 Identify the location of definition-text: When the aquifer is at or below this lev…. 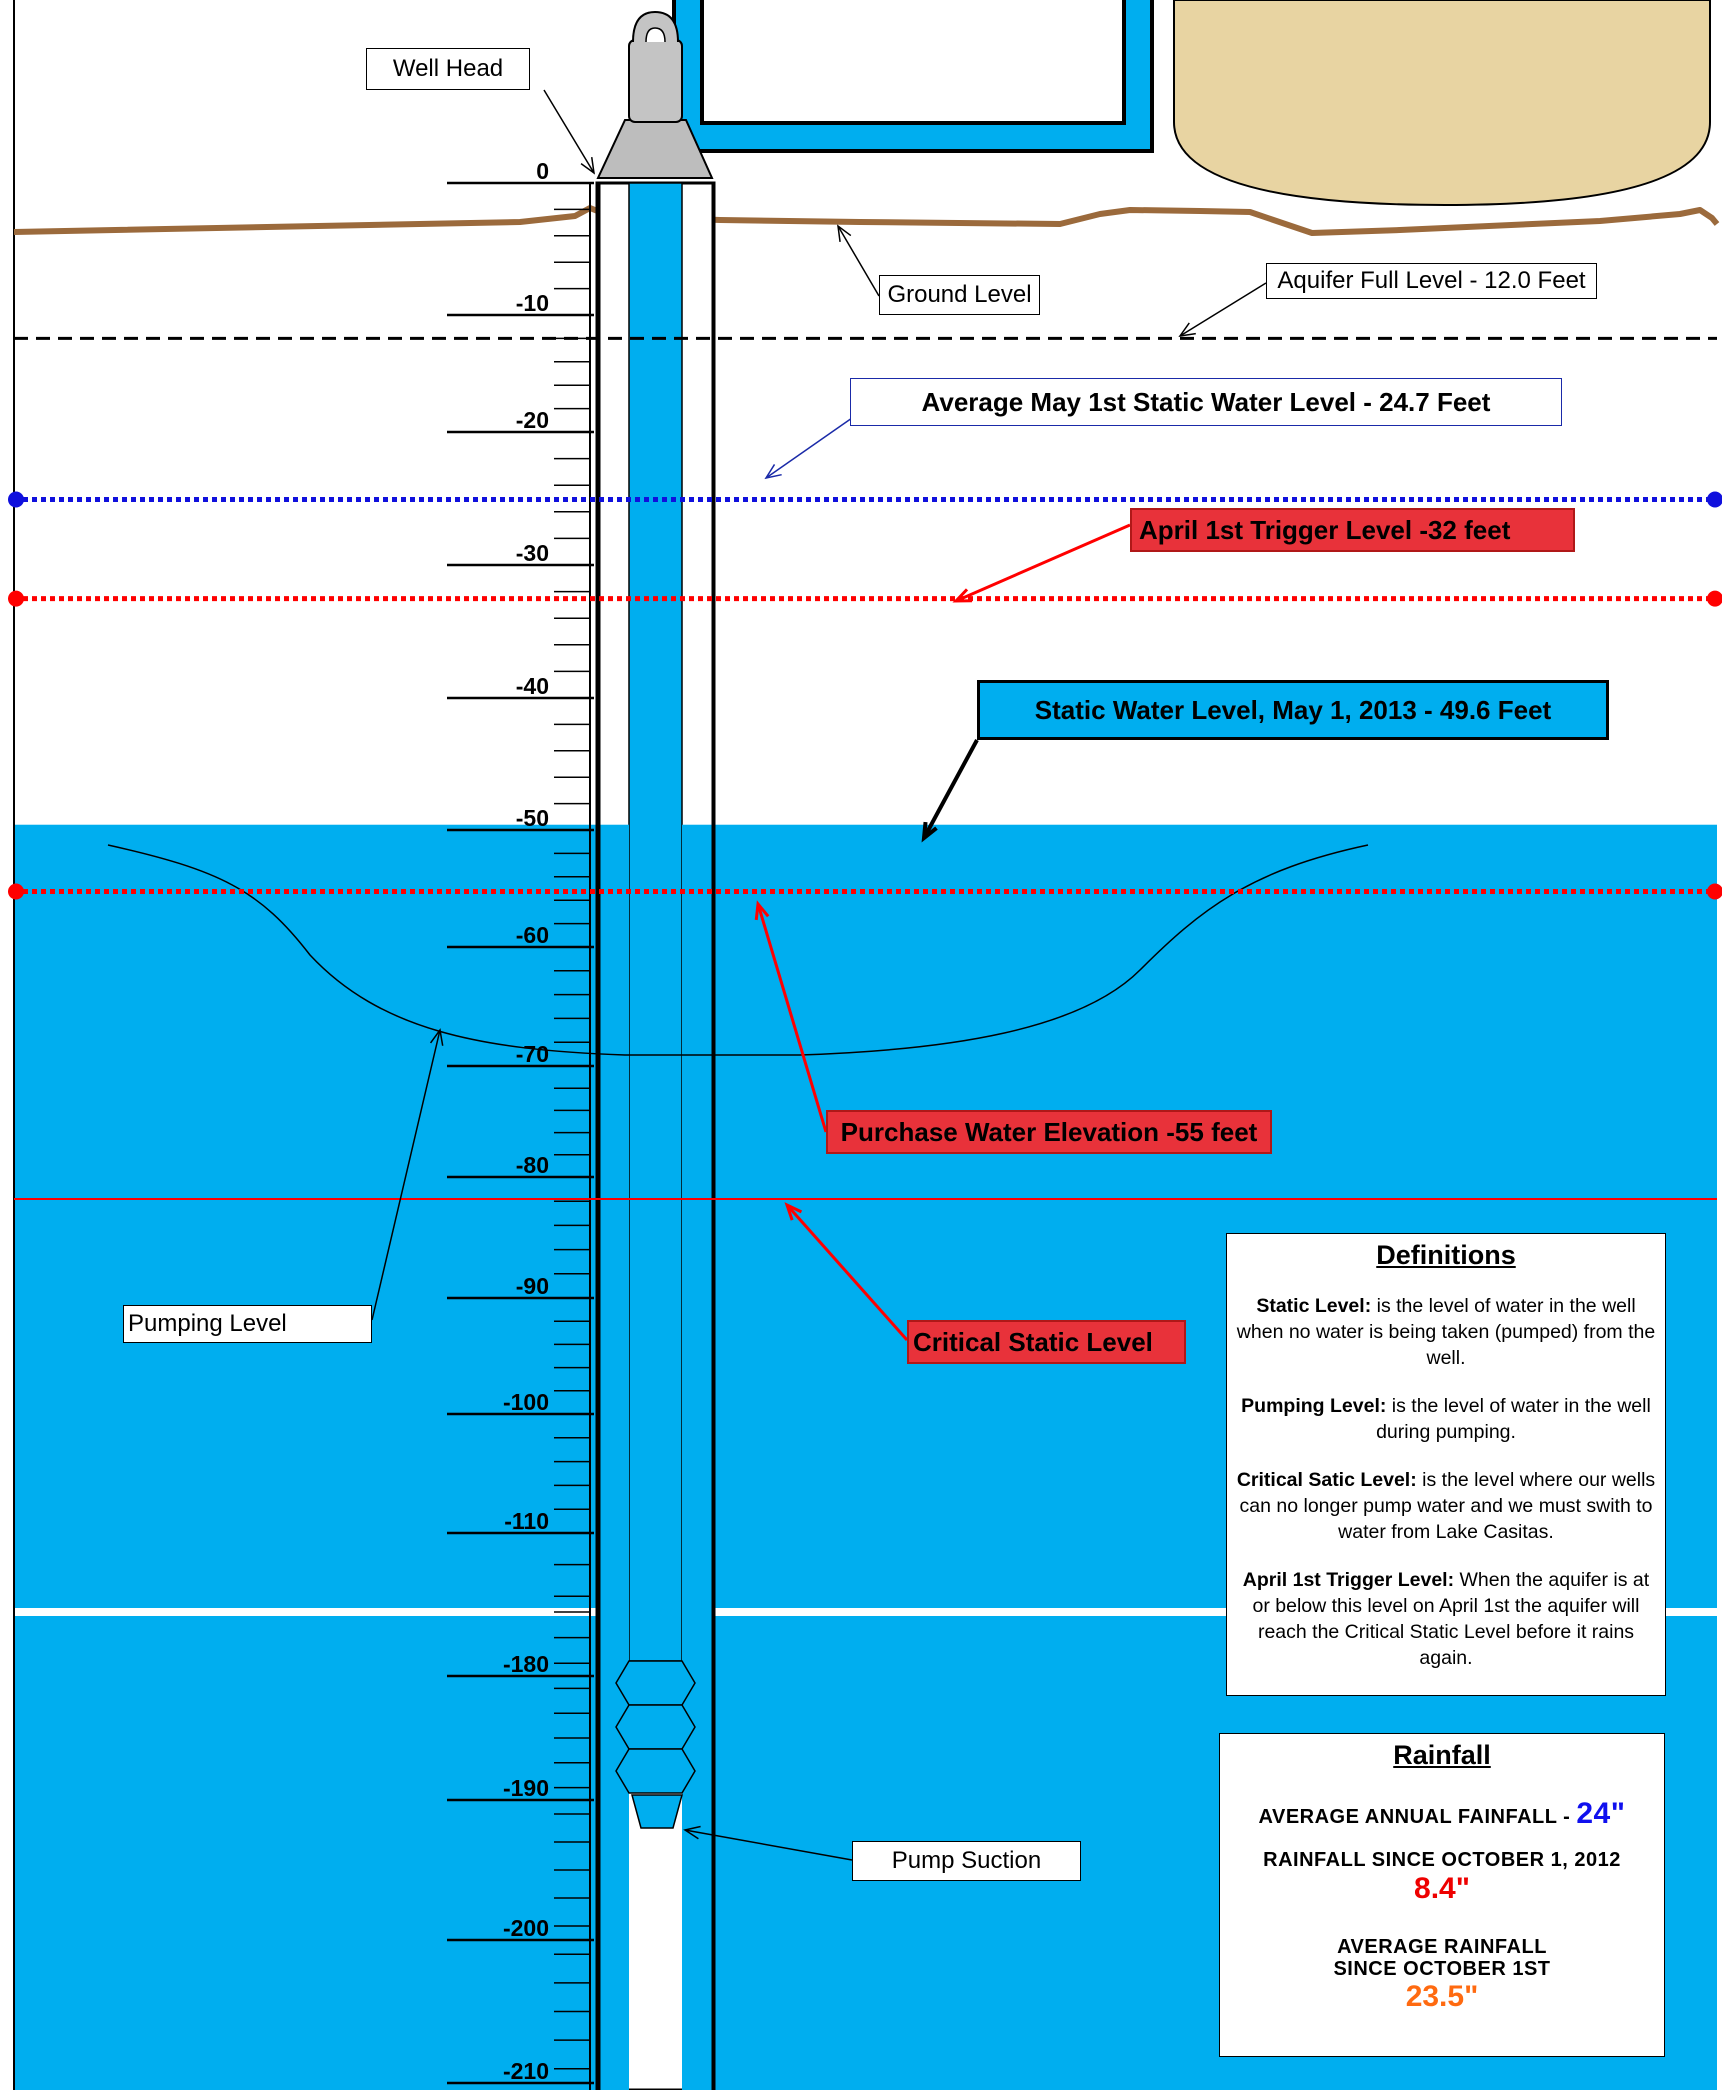
(1451, 1619).